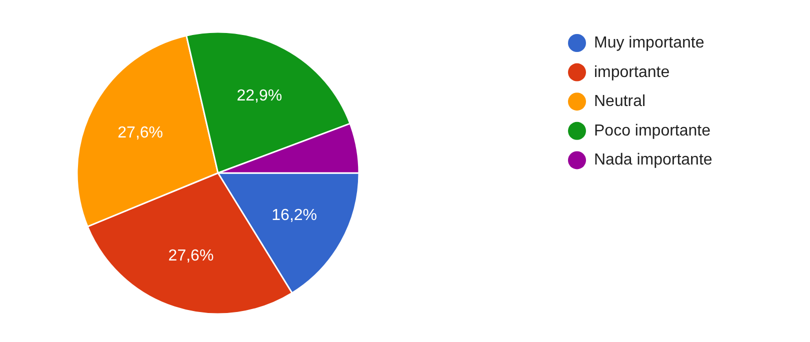 This screenshot has width=810, height=342. Describe the element at coordinates (620, 101) in the screenshot. I see `legend-label: Neutral` at that location.